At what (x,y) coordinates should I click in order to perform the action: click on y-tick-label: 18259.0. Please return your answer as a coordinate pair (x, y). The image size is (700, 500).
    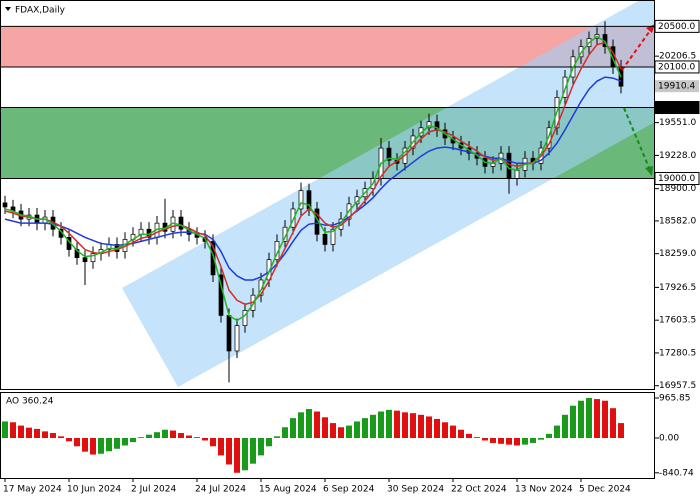
    Looking at the image, I should click on (677, 254).